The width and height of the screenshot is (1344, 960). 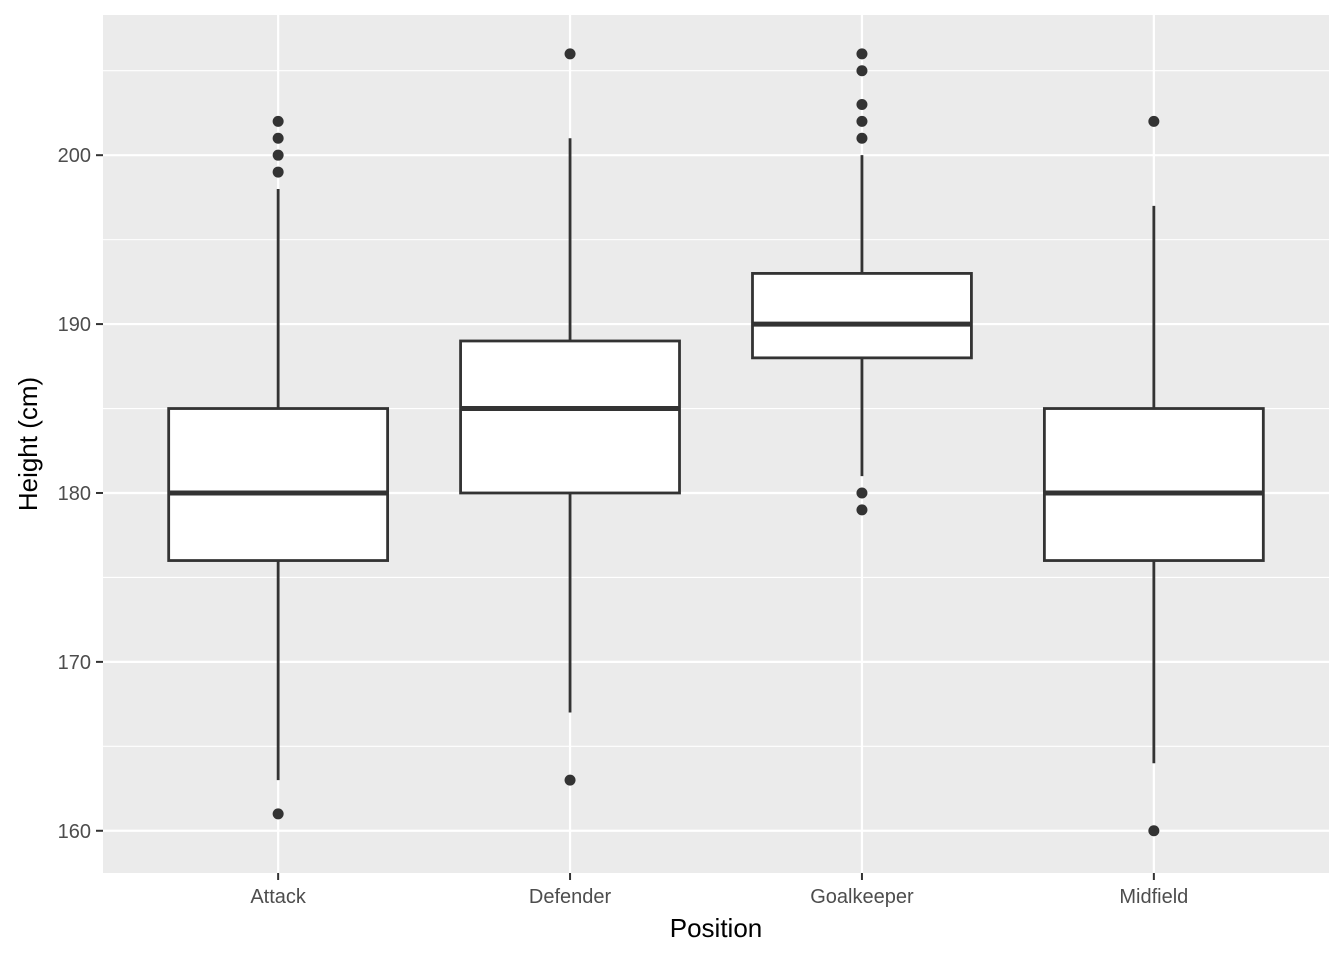 What do you see at coordinates (74, 832) in the screenshot?
I see `y-tick-label: 160` at bounding box center [74, 832].